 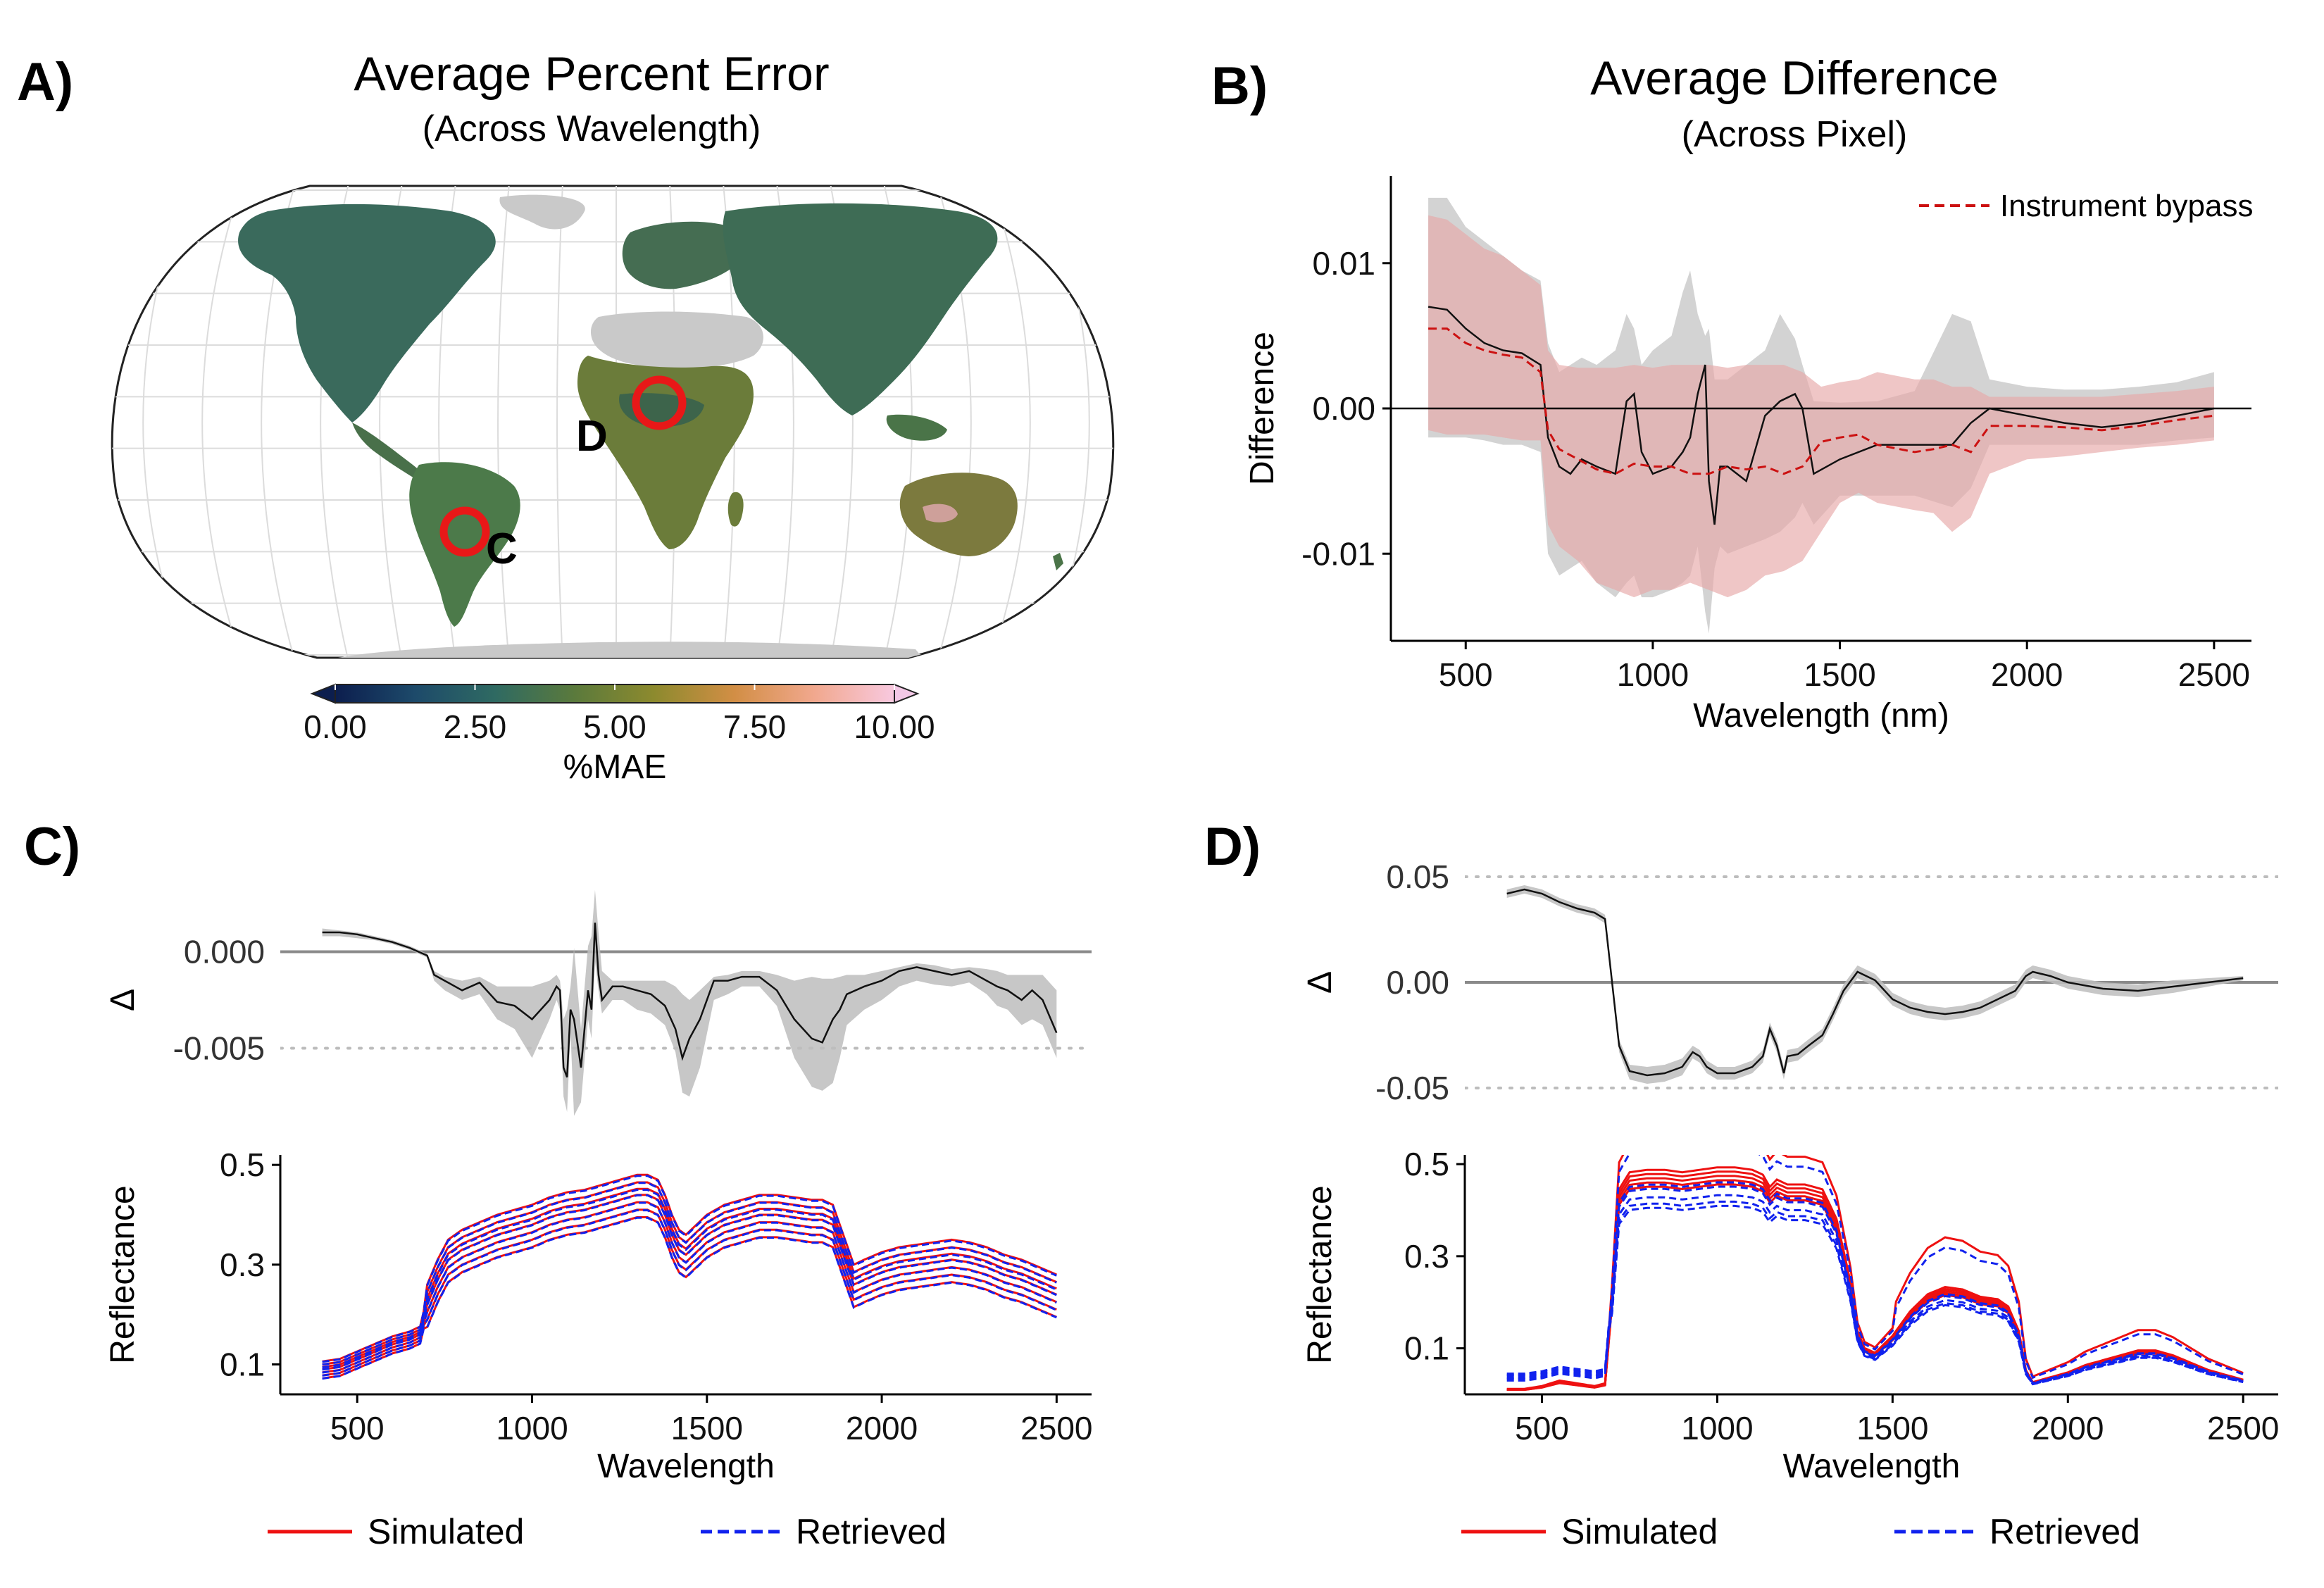 What do you see at coordinates (1794, 78) in the screenshot?
I see `panel-b-title: Average Difference` at bounding box center [1794, 78].